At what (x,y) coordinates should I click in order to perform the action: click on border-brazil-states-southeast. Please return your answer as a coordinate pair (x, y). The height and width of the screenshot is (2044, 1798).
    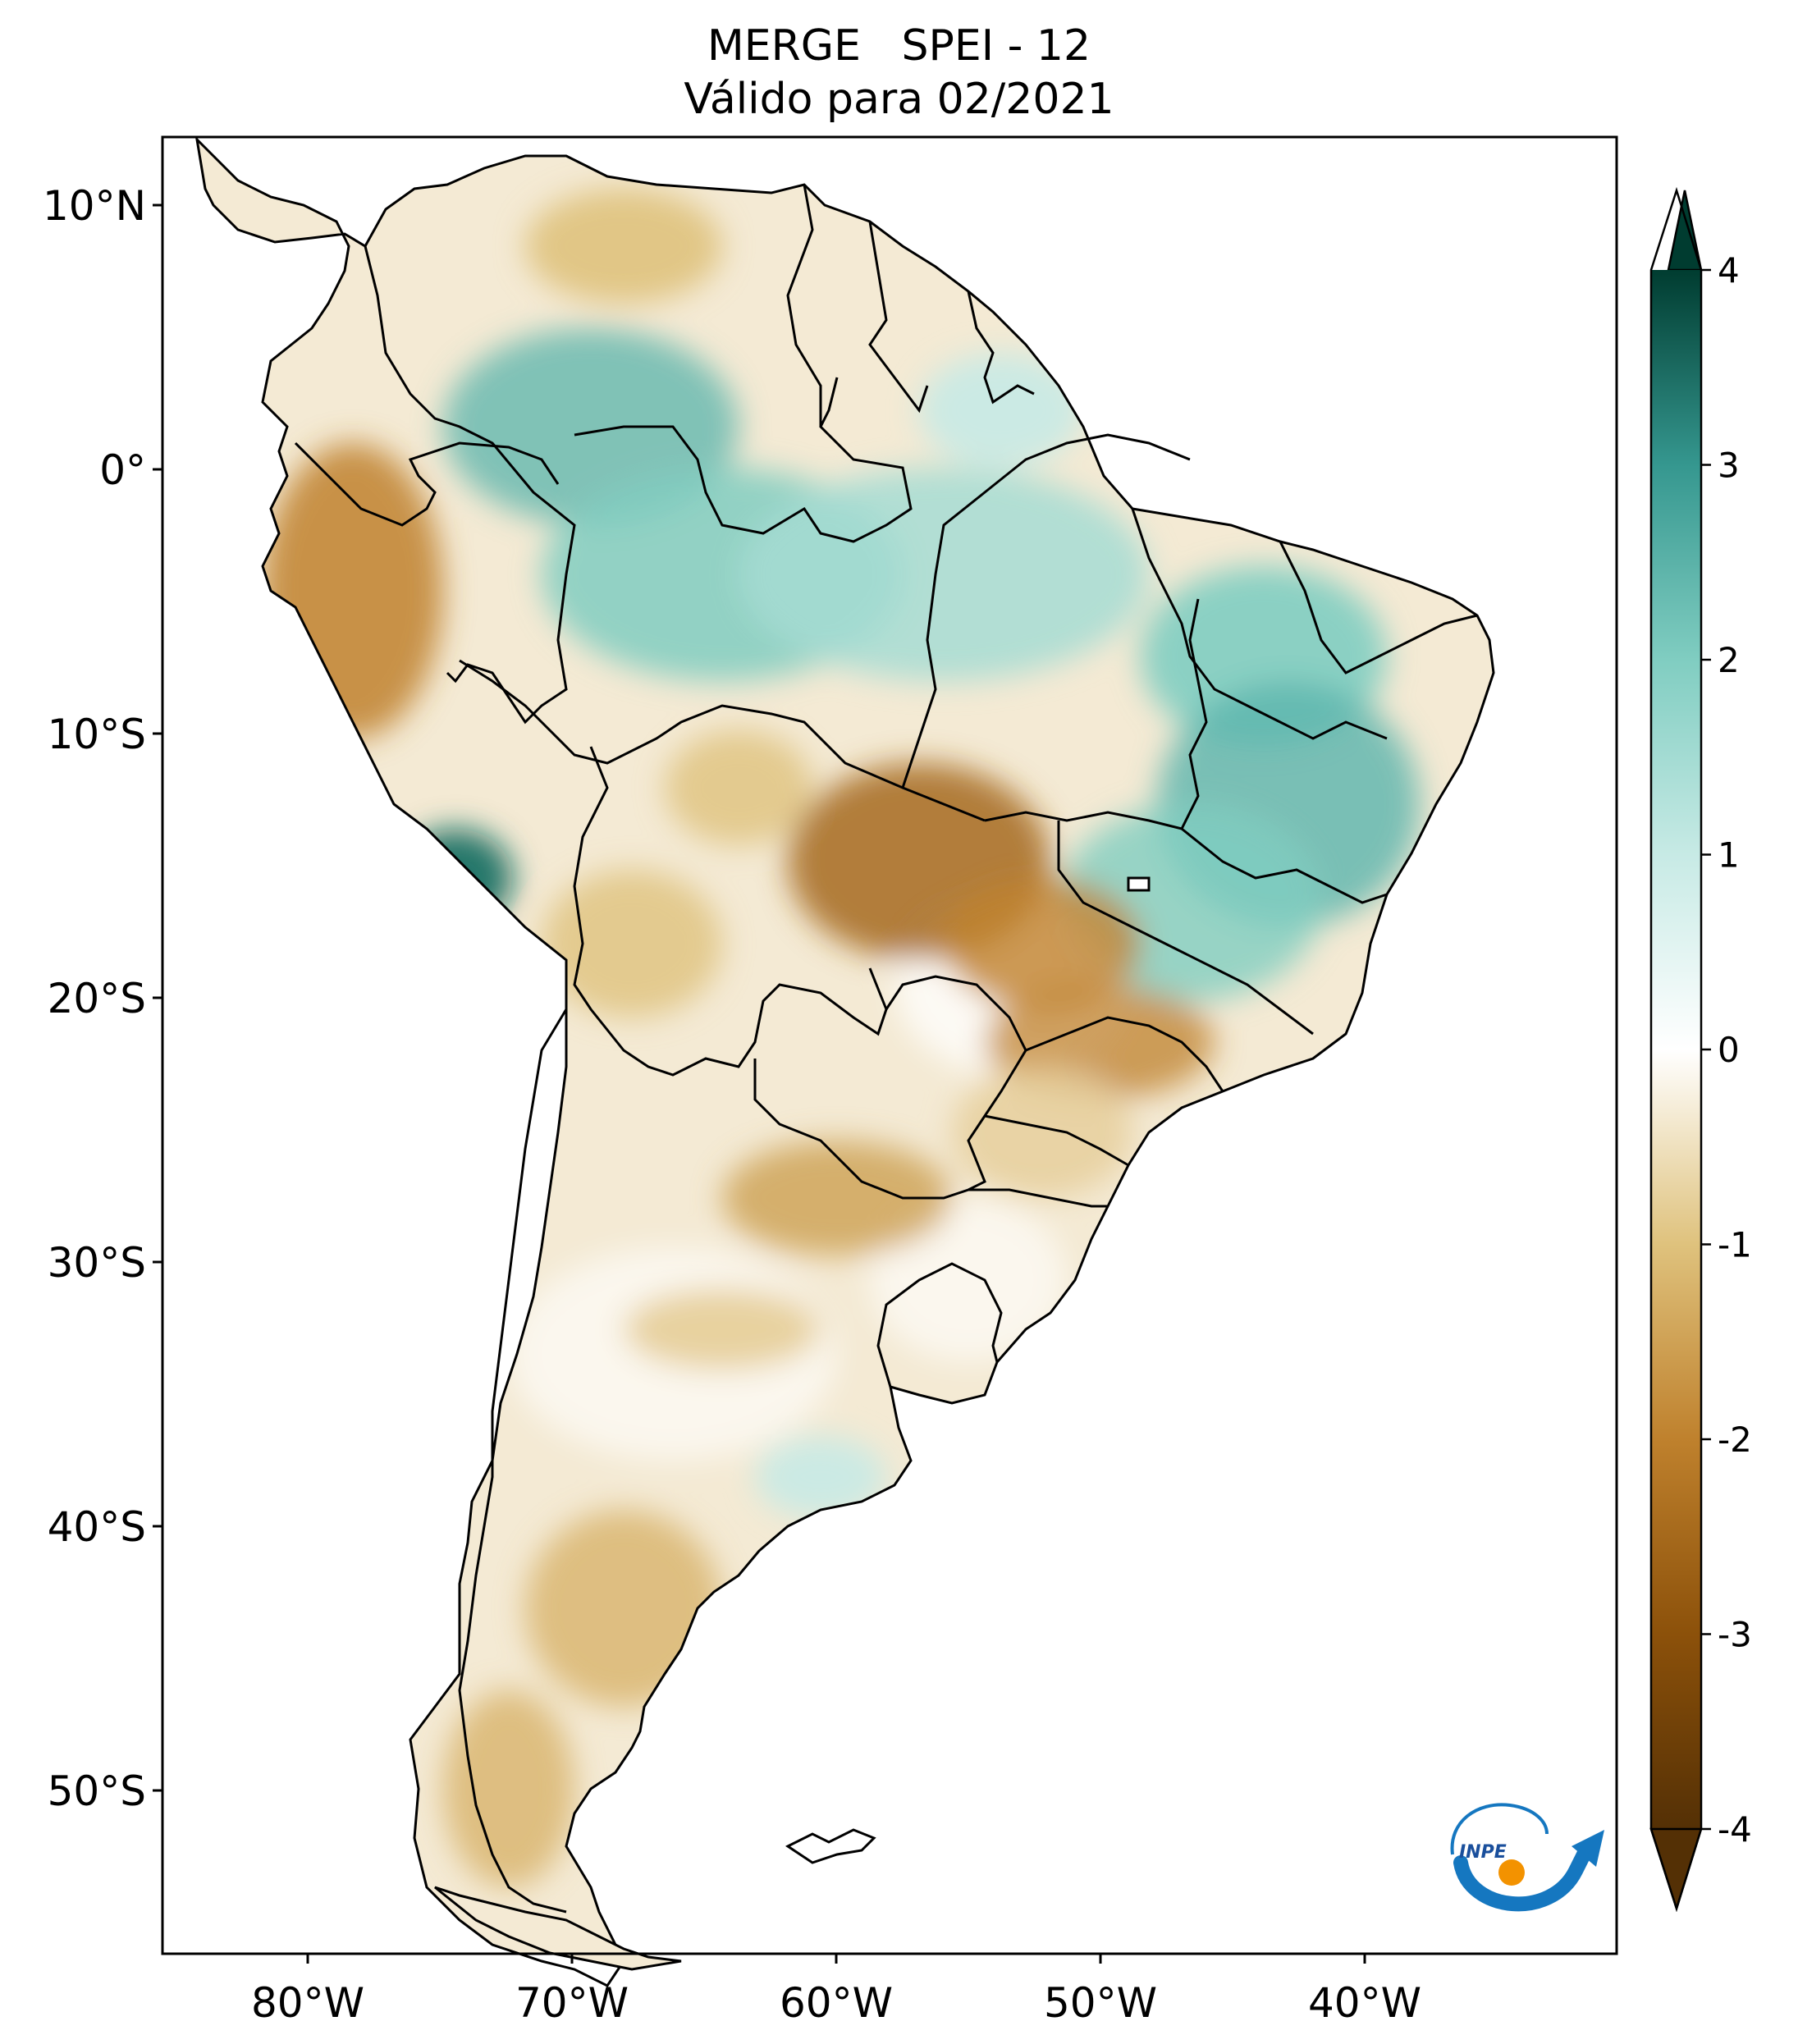
    Looking at the image, I should click on (1185, 928).